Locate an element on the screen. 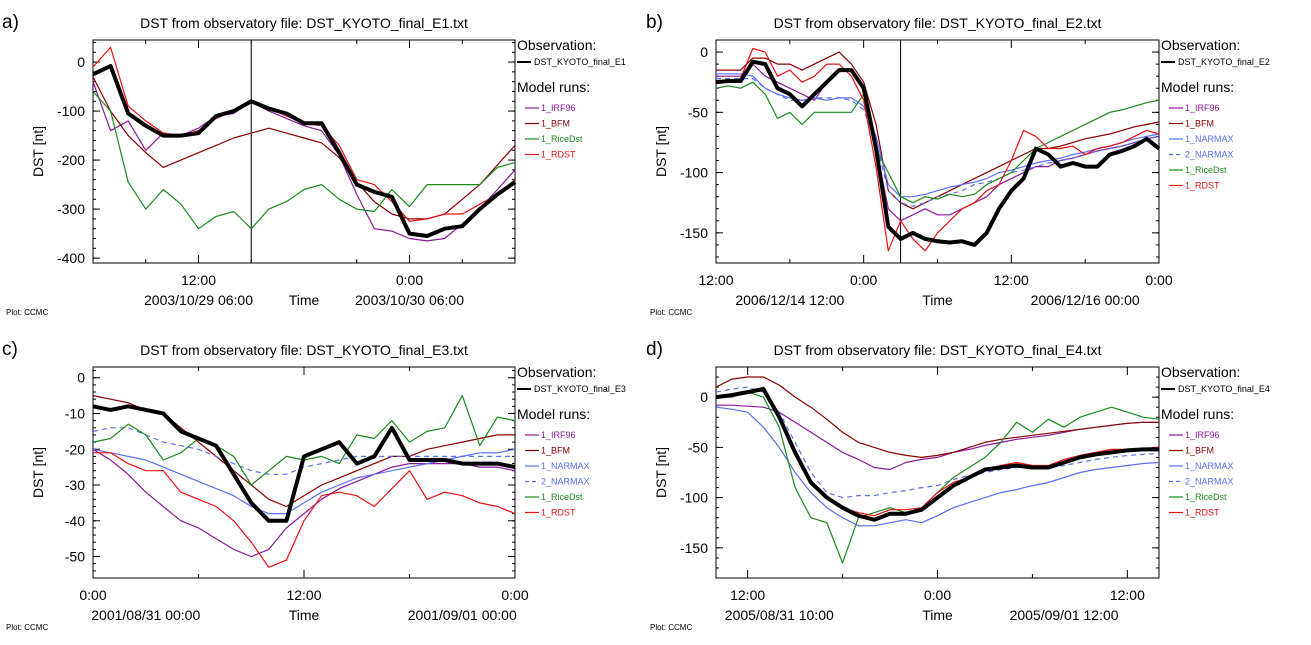 The width and height of the screenshot is (1311, 645). y-tick-label: -400 is located at coordinates (71, 258).